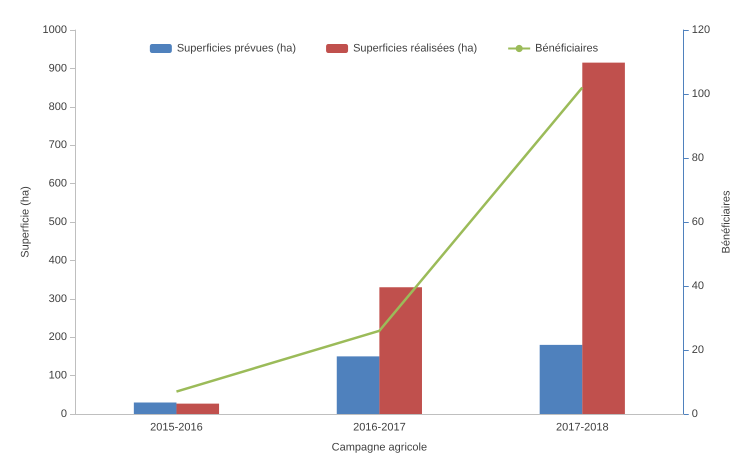  I want to click on y2-tick-label: 120, so click(701, 30).